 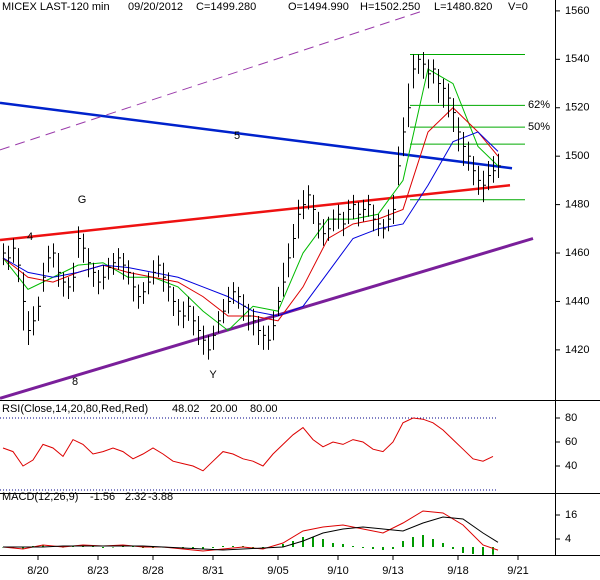 I want to click on annotation: G, so click(x=82, y=200).